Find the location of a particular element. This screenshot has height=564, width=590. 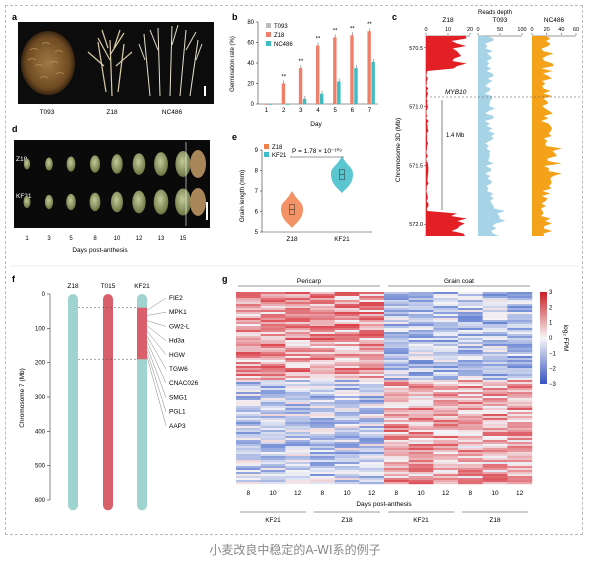

f-gene-label: MPK1 is located at coordinates (178, 312).